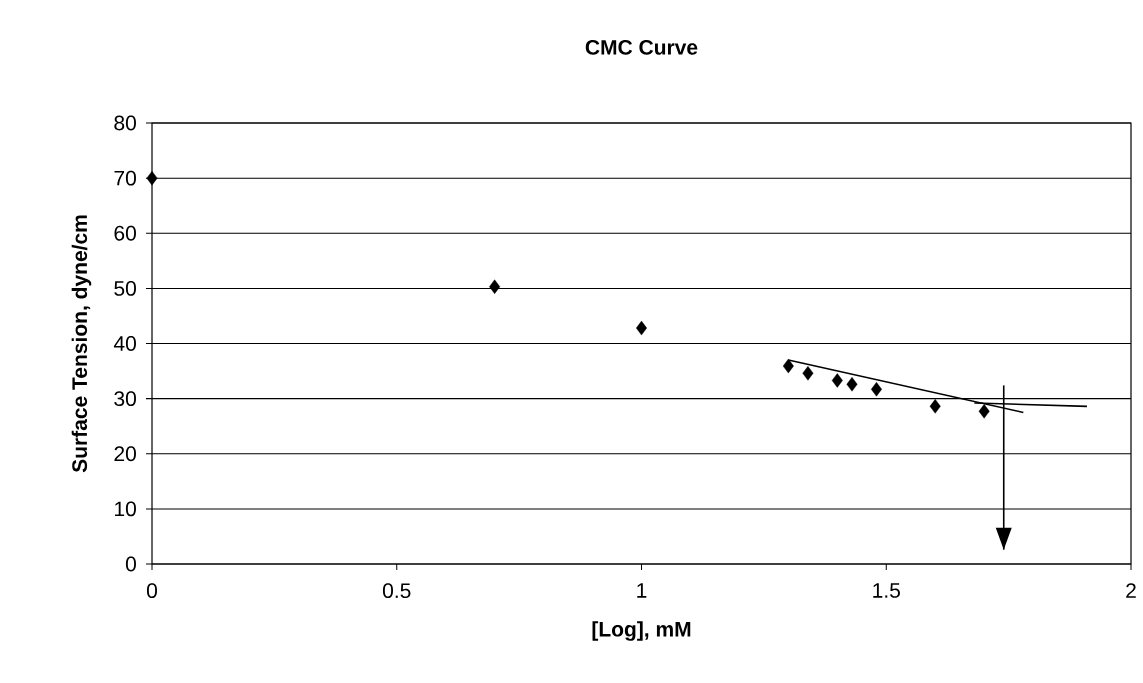  What do you see at coordinates (641, 47) in the screenshot?
I see `chart-title: CMC Curve` at bounding box center [641, 47].